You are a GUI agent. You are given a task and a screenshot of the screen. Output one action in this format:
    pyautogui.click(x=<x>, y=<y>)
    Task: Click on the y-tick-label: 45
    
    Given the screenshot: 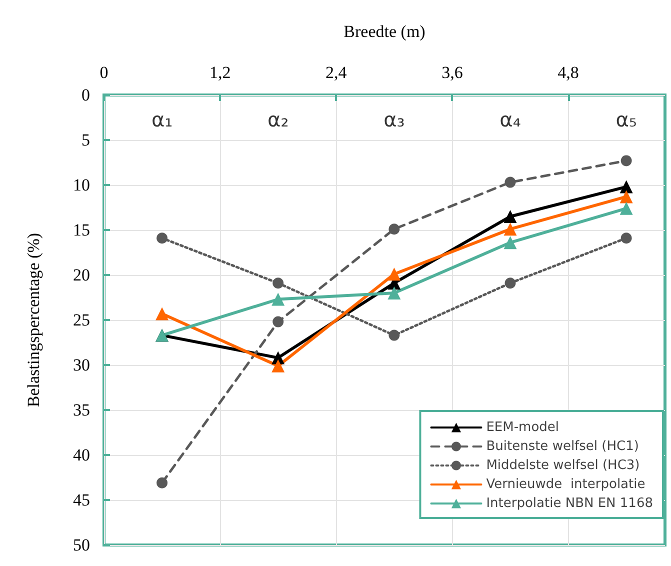 What is the action you would take?
    pyautogui.click(x=81, y=500)
    